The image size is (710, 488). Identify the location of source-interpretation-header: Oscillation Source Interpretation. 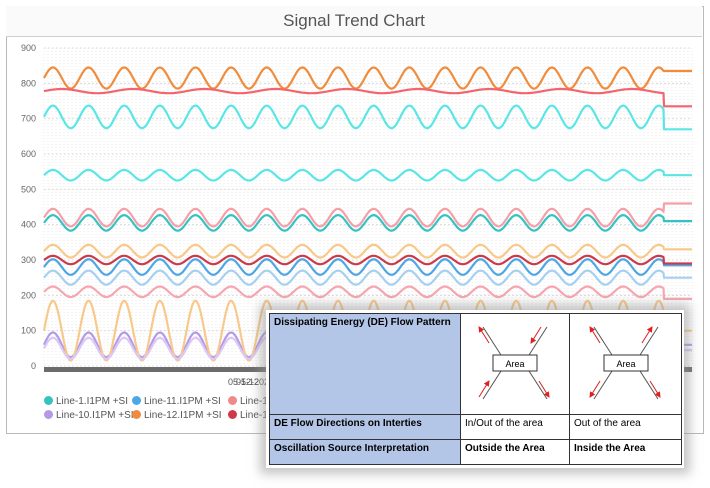
(365, 452).